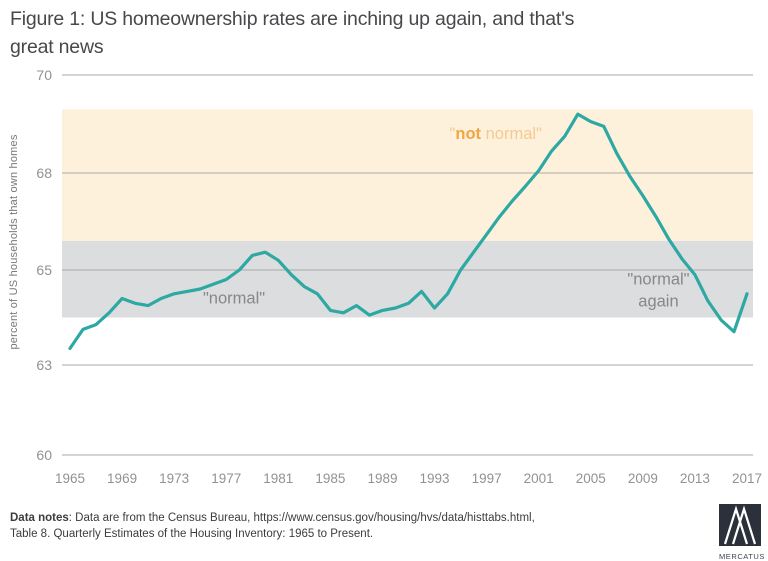 Image resolution: width=768 pixels, height=561 pixels. I want to click on mercatus-logo: MERCATUS, so click(742, 532).